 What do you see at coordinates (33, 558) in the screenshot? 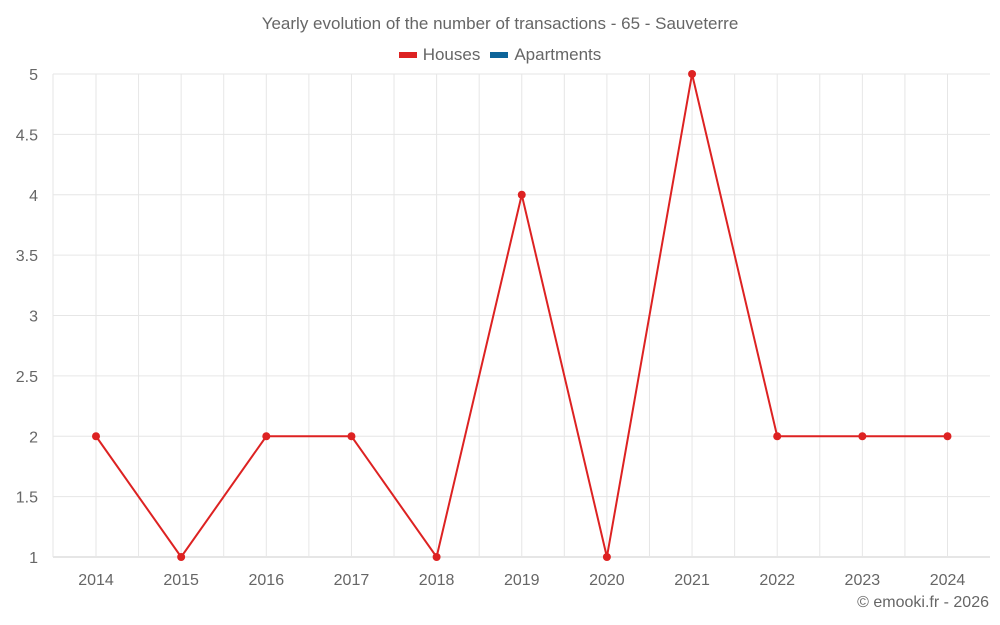
I see `y-tick-label: 1` at bounding box center [33, 558].